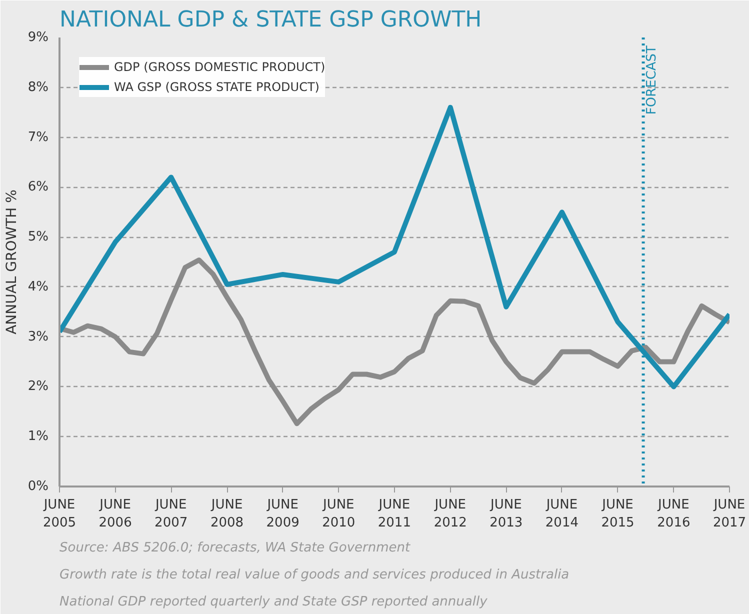  Describe the element at coordinates (38, 187) in the screenshot. I see `y-tick-label: 6%` at that location.